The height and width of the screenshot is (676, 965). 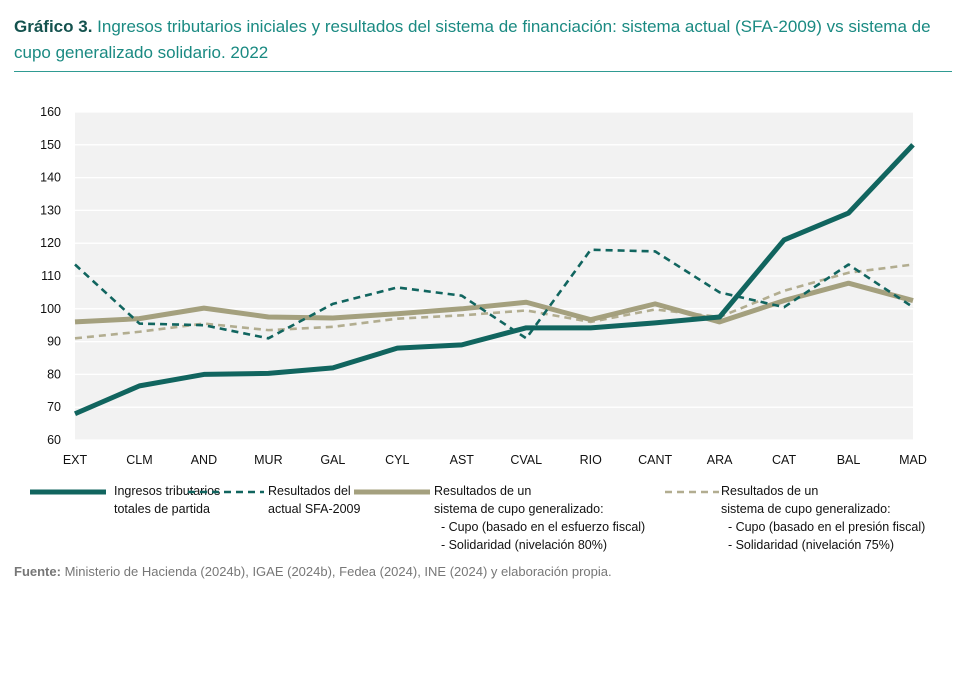 What do you see at coordinates (162, 509) in the screenshot?
I see `legend-label-ingresos-2: totales de partida` at bounding box center [162, 509].